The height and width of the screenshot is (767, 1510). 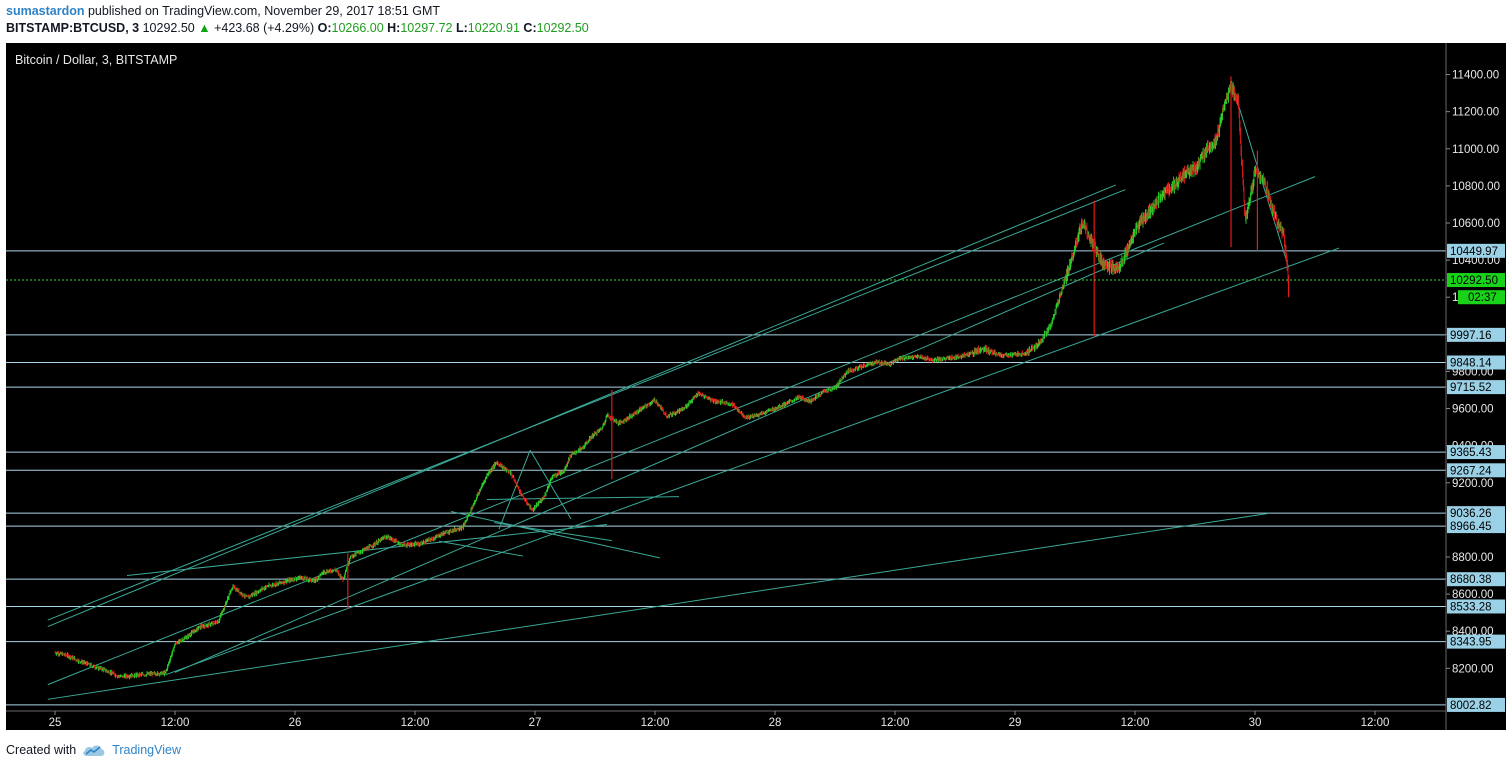 What do you see at coordinates (295, 723) in the screenshot?
I see `time-tick-label: 26` at bounding box center [295, 723].